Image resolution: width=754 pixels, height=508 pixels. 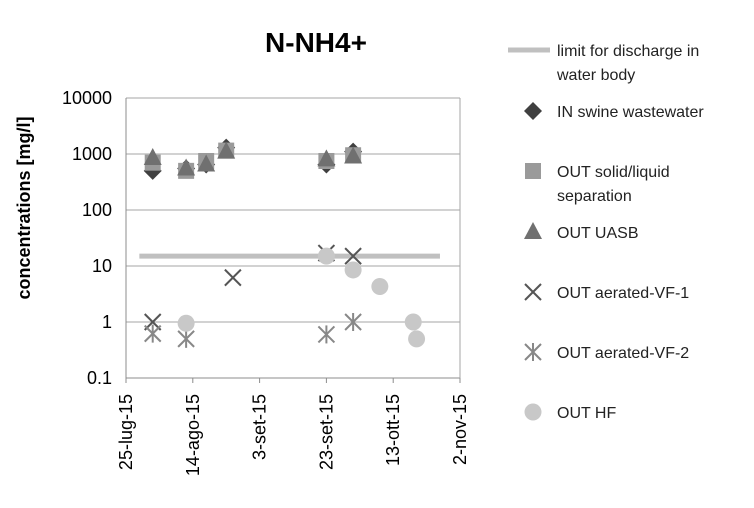 I want to click on legend-item: OUT aerated-VF-1, so click(x=606, y=292).